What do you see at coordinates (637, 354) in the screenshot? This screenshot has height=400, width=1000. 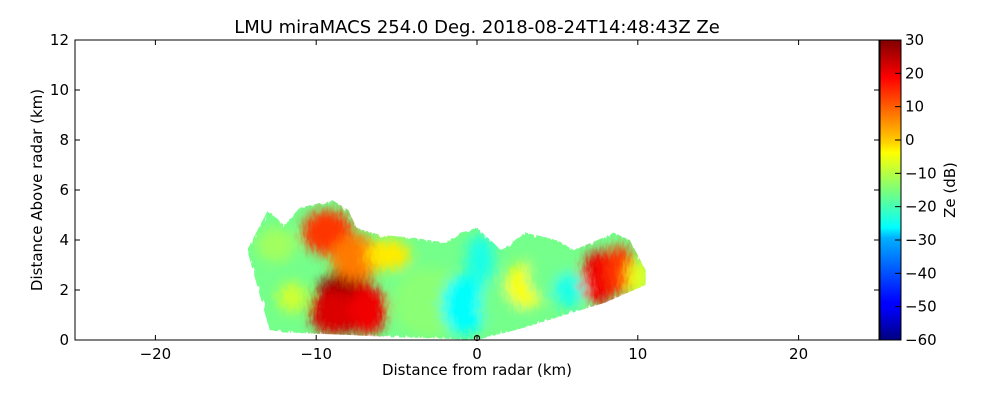 I see `x-tick-label: 10` at bounding box center [637, 354].